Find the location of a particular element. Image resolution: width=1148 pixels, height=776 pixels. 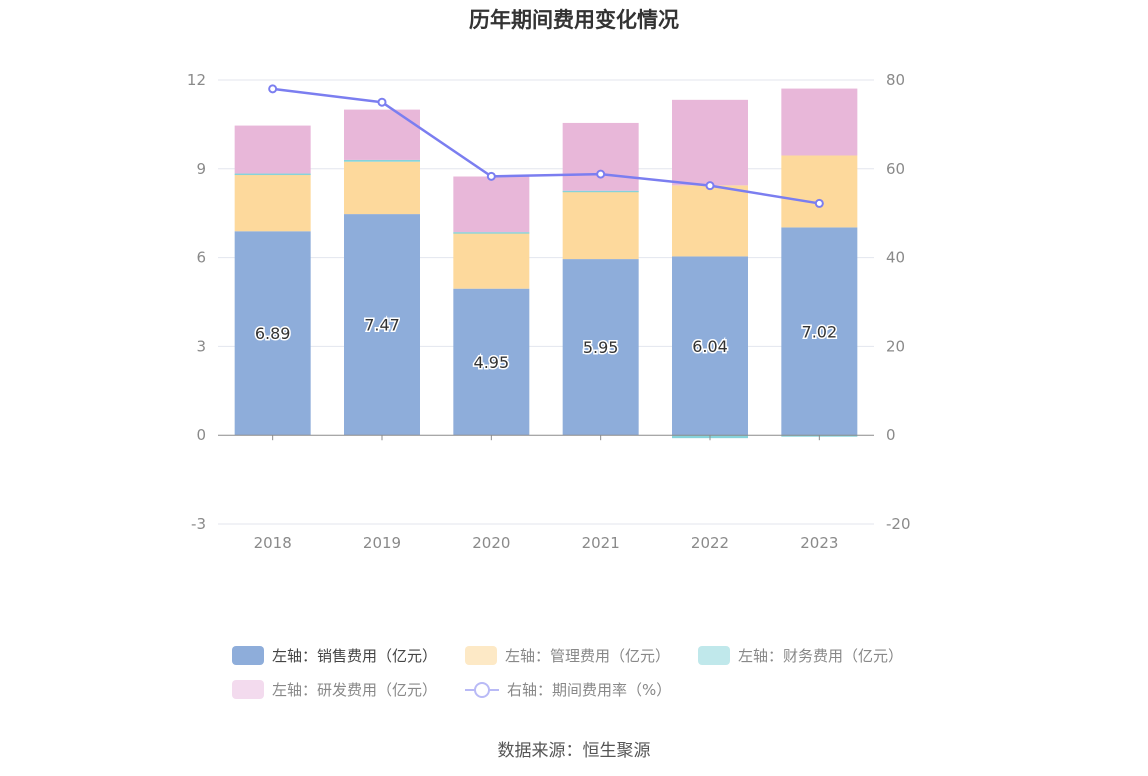

expense-rate-point-2019 is located at coordinates (382, 102).